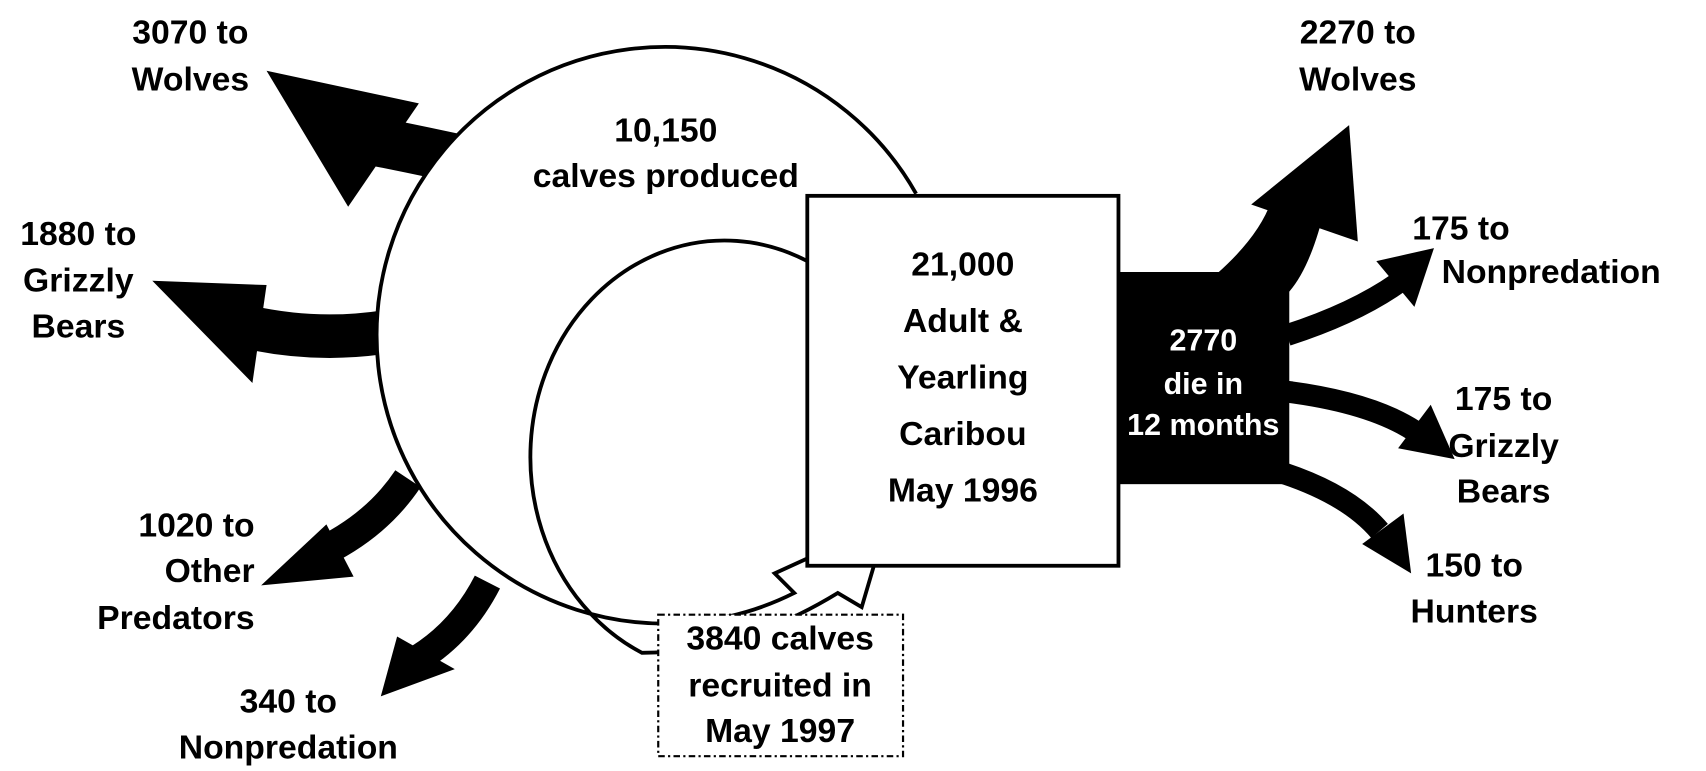 The image size is (1706, 771). Describe the element at coordinates (665, 130) in the screenshot. I see `node-label: 10,150` at that location.